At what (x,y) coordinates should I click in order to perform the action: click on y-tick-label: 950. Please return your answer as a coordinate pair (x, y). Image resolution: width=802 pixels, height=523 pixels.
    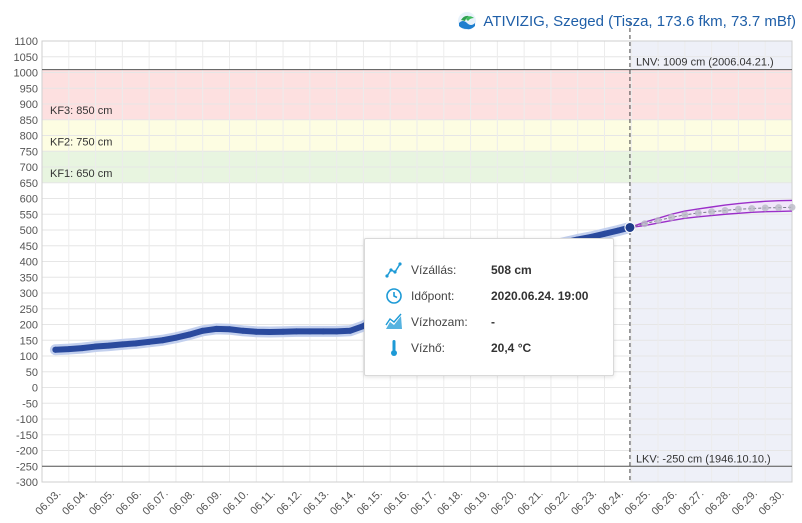
    Looking at the image, I should click on (29, 89).